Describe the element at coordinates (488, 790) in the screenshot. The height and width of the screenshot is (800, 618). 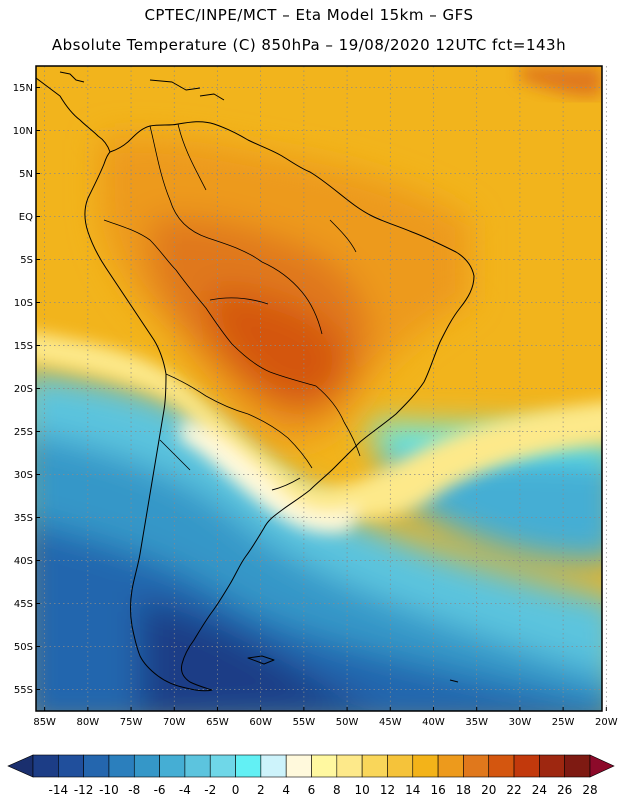
I see `colorbar-label: 20` at that location.